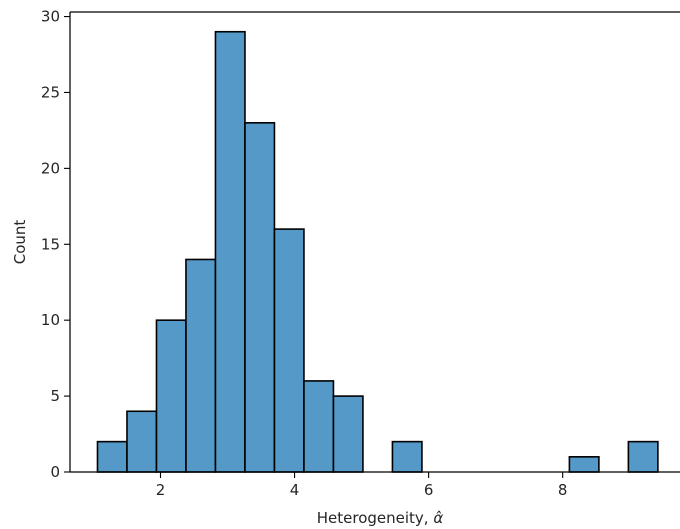  I want to click on x-tick-label: 8, so click(563, 490).